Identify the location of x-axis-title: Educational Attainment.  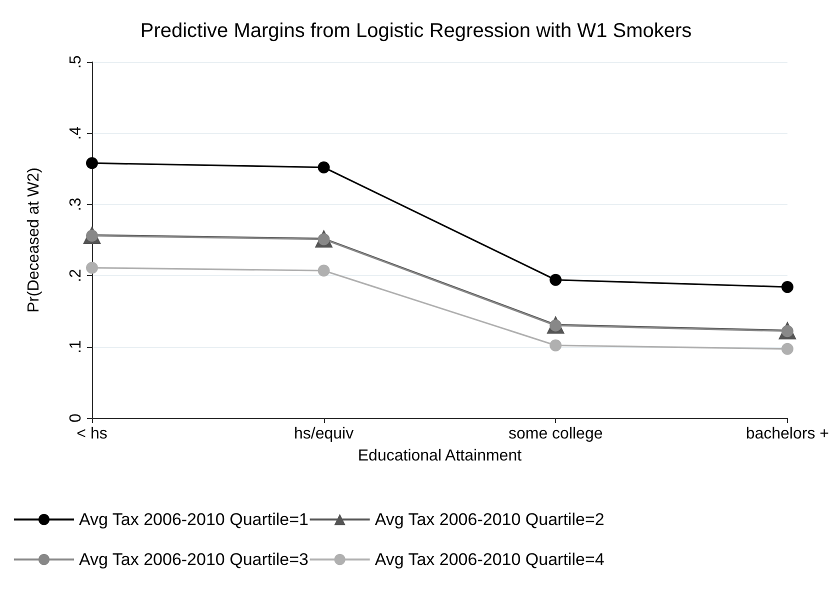
(440, 456).